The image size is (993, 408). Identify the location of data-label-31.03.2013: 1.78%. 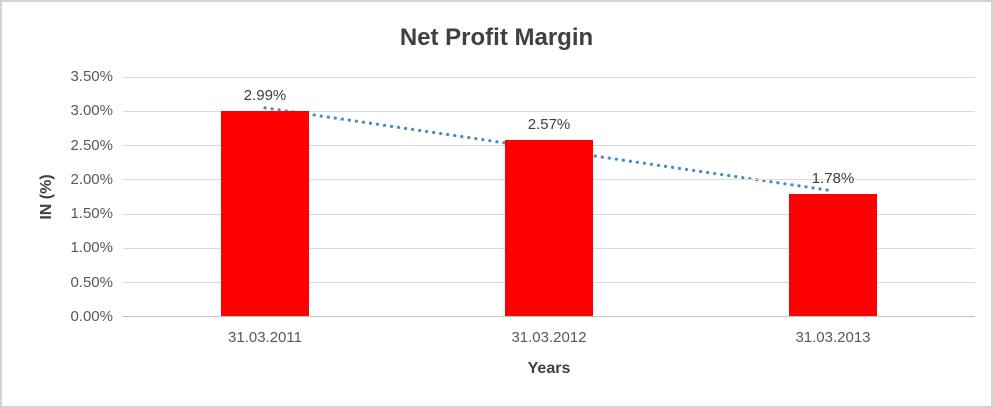
(833, 178).